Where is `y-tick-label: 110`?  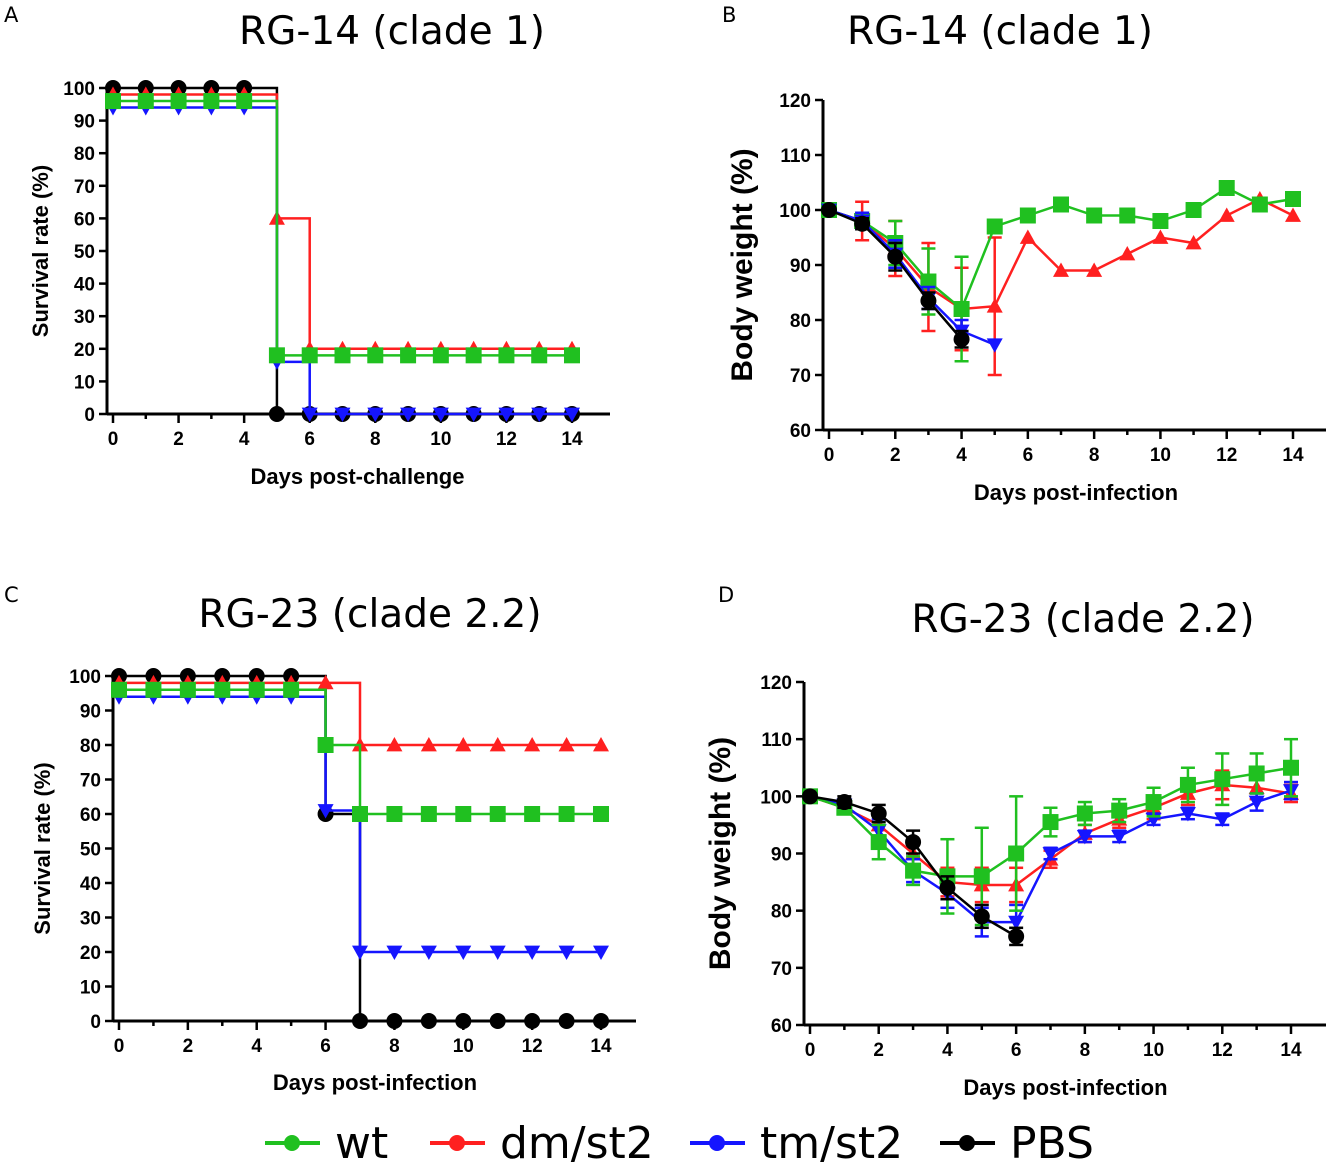
y-tick-label: 110 is located at coordinates (795, 156).